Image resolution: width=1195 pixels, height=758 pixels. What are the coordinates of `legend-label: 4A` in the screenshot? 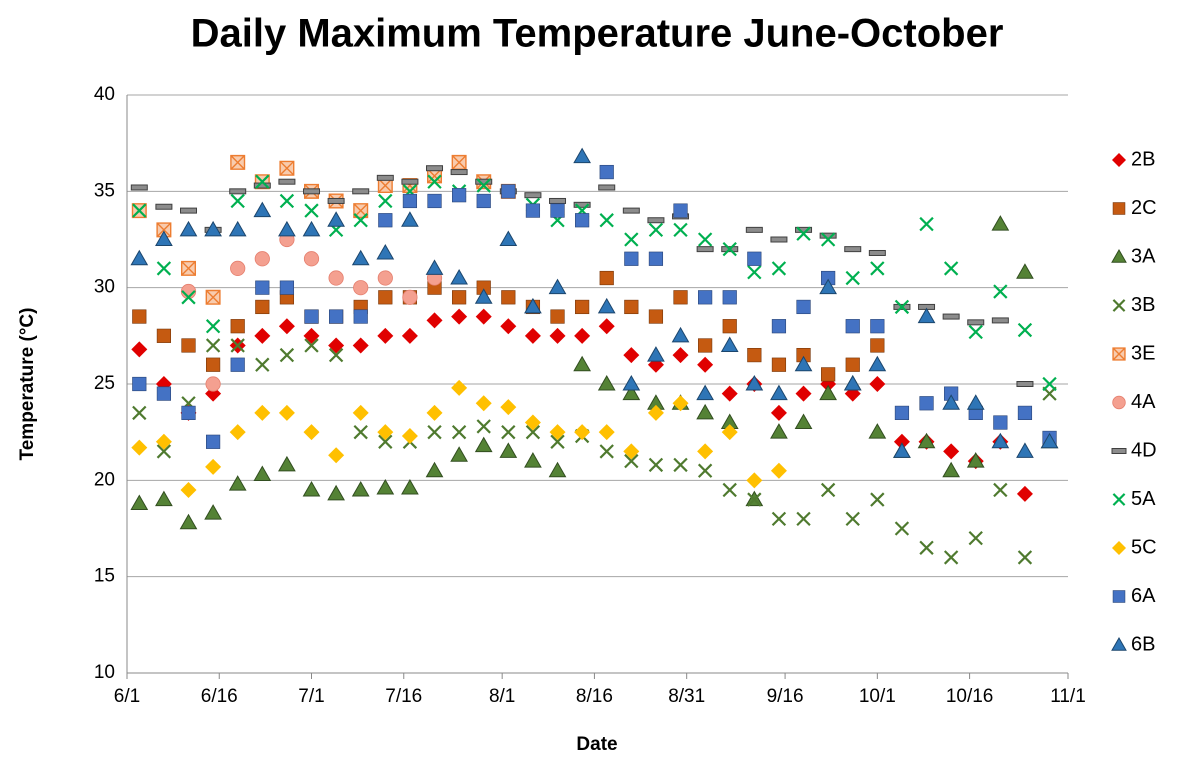 It's located at (1143, 402).